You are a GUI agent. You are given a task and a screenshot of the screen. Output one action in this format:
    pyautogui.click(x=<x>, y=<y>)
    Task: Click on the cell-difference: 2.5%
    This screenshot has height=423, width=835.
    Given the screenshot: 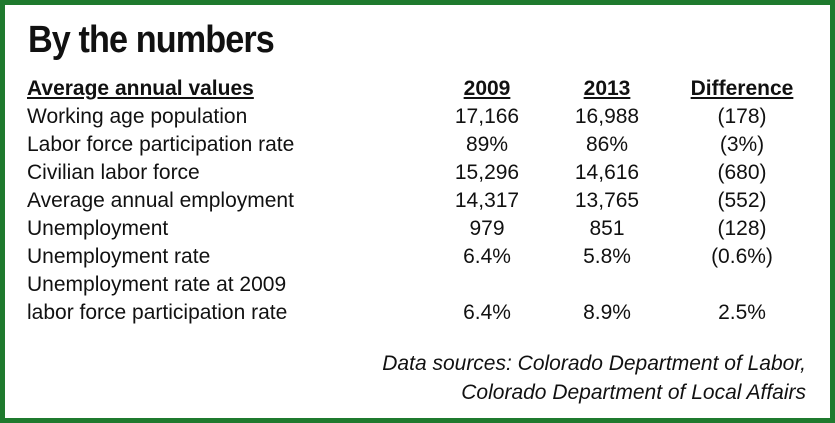 What is the action you would take?
    pyautogui.click(x=742, y=312)
    